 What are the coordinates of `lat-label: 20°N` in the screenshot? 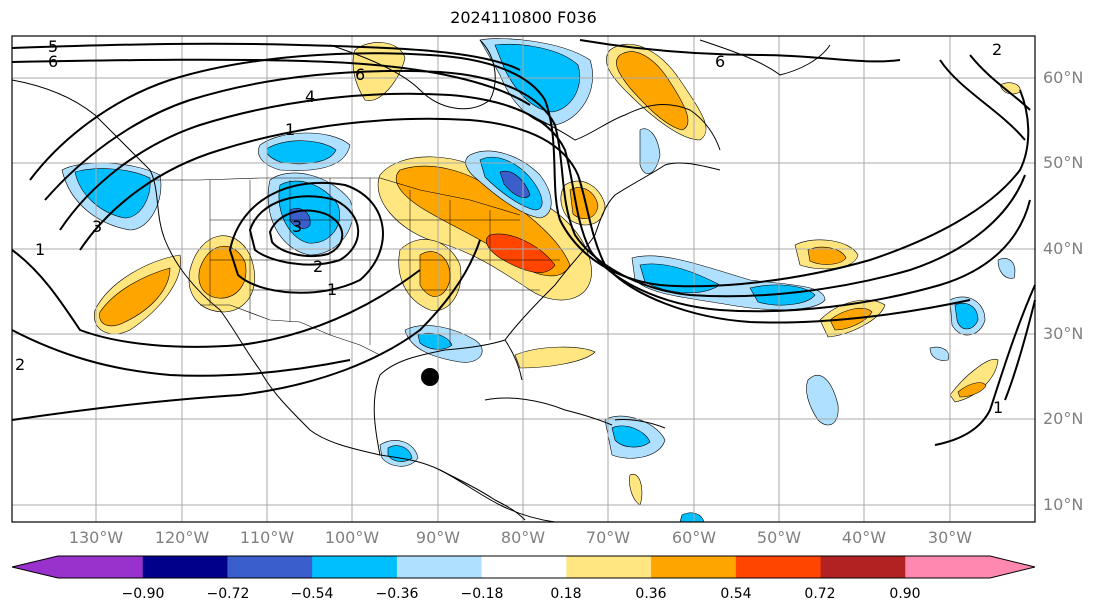 It's located at (1063, 418).